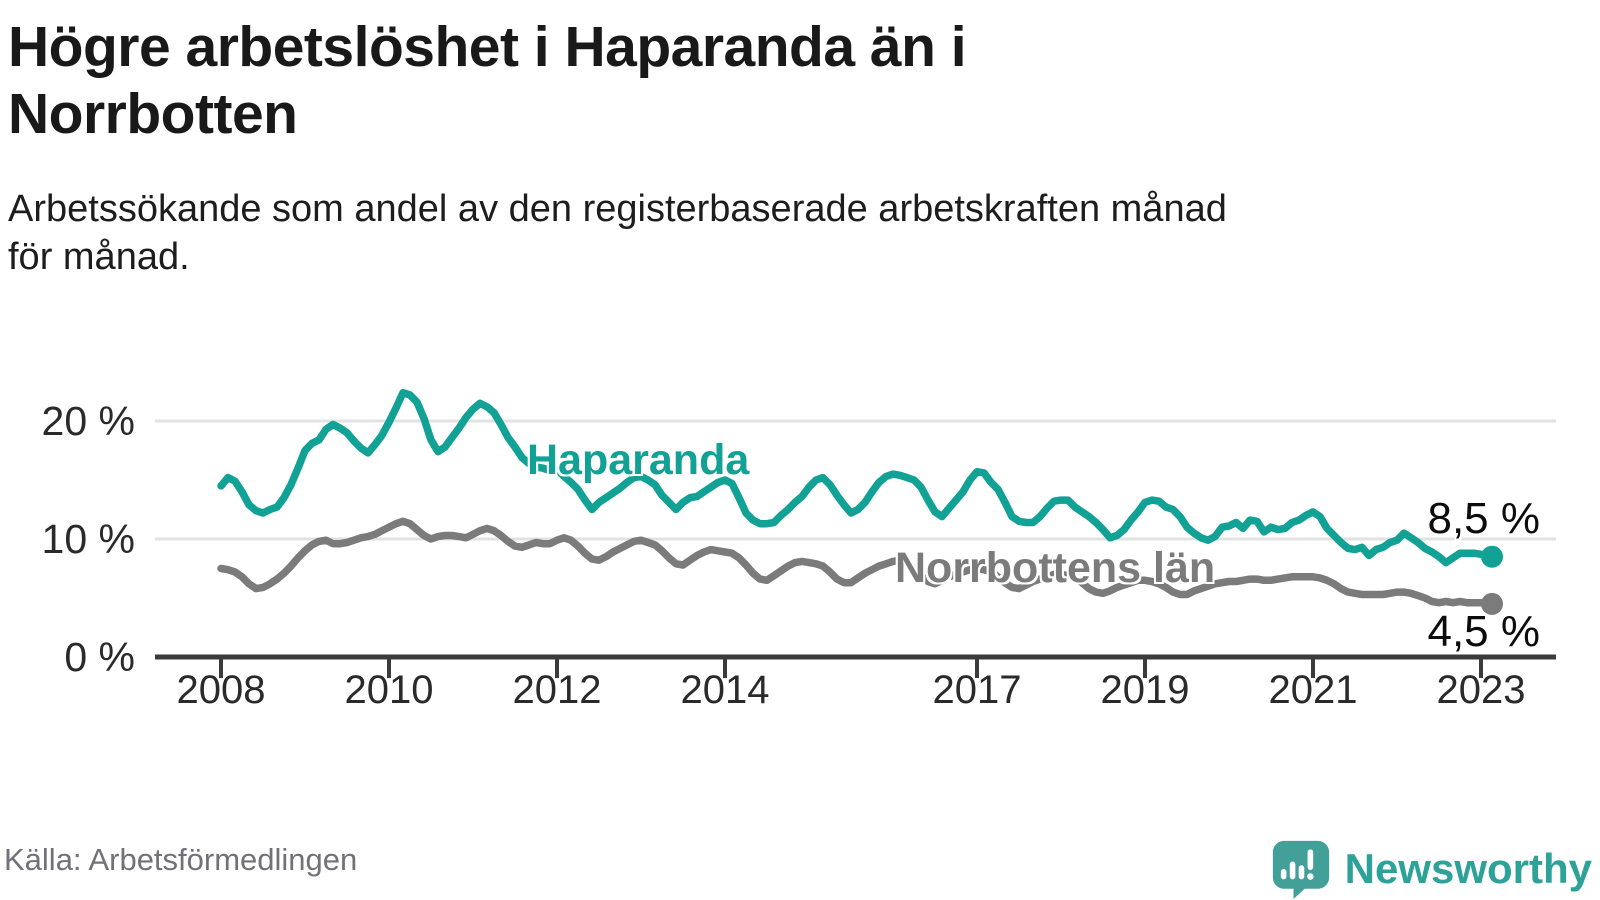 The width and height of the screenshot is (1600, 900). I want to click on x-axis-label-2008: 2008, so click(221, 690).